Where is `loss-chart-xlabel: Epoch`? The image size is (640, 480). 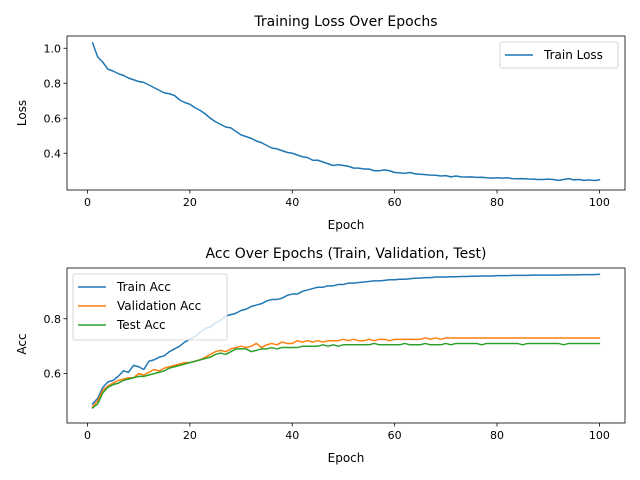 loss-chart-xlabel: Epoch is located at coordinates (346, 225).